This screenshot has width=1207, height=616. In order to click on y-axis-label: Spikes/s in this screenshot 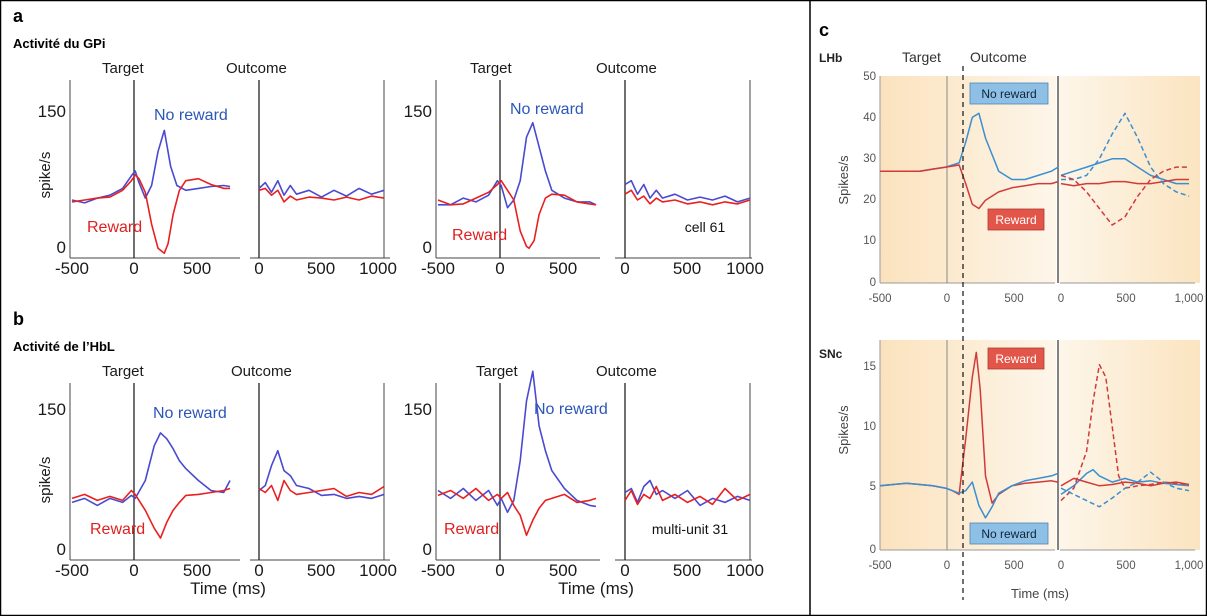, I will do `click(843, 180)`.